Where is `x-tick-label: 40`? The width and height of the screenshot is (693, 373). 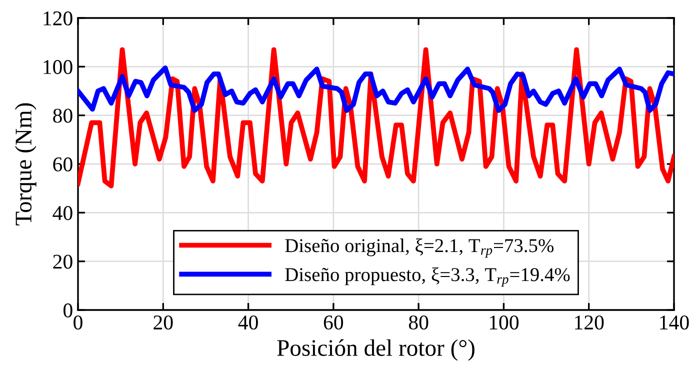
x-tick-label: 40 is located at coordinates (248, 322).